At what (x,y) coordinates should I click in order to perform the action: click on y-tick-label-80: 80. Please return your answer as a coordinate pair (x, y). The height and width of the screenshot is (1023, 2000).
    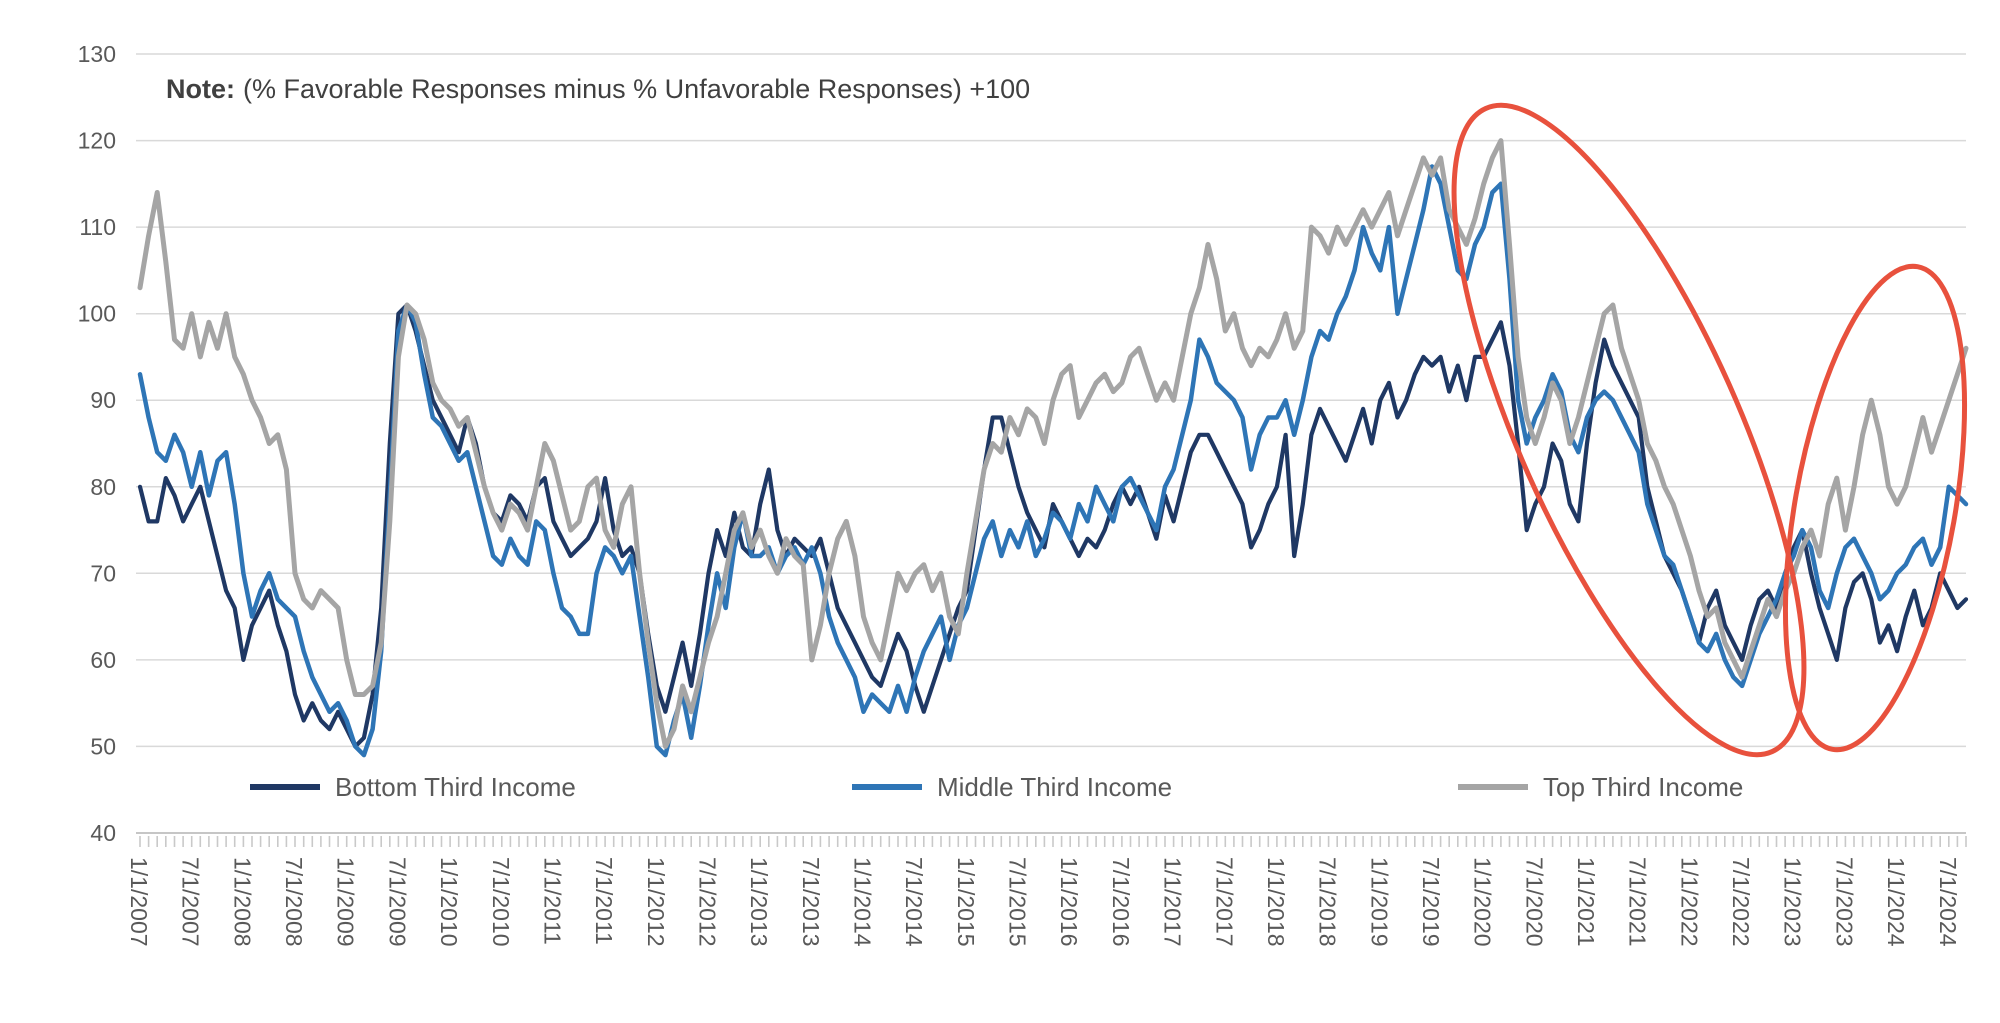
    Looking at the image, I should click on (103, 487).